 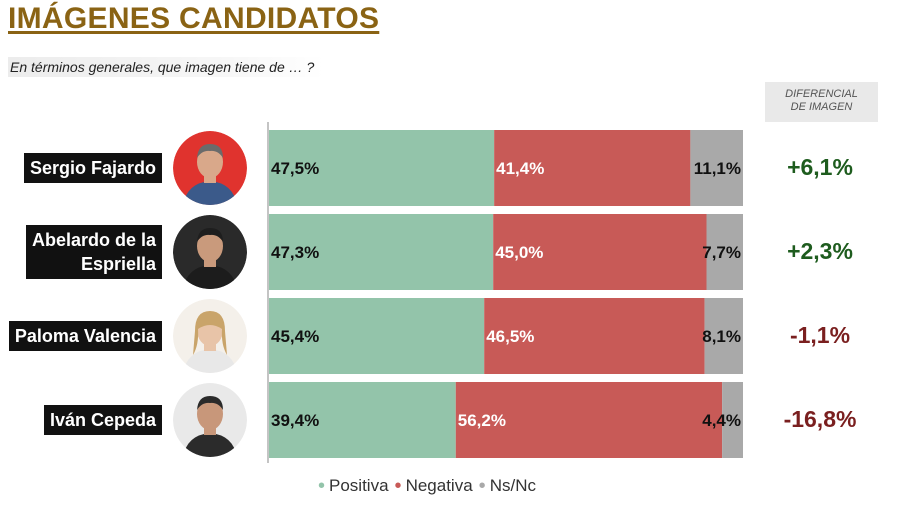 What do you see at coordinates (821, 94) in the screenshot?
I see `differential-header-line1: DIFERENCIAL` at bounding box center [821, 94].